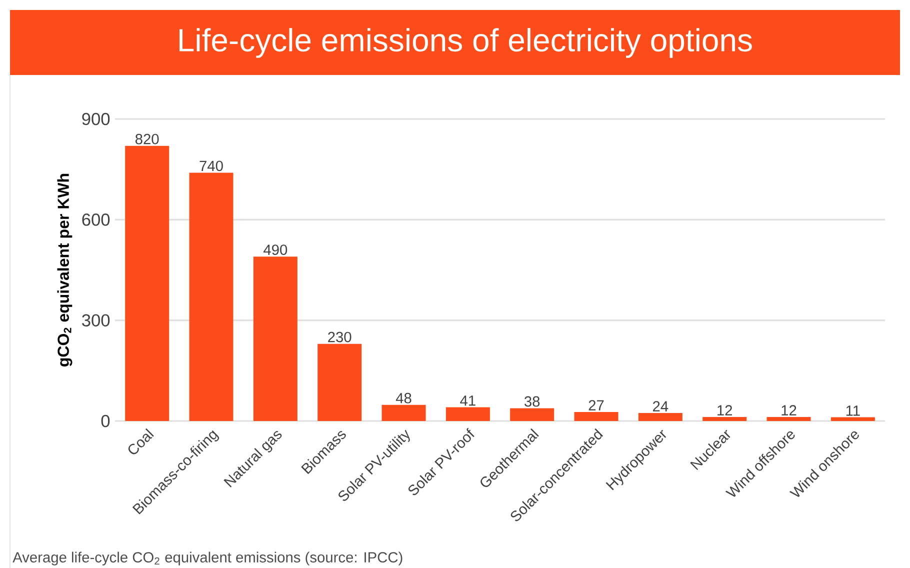  What do you see at coordinates (96, 320) in the screenshot?
I see `y-tick-label: 300` at bounding box center [96, 320].